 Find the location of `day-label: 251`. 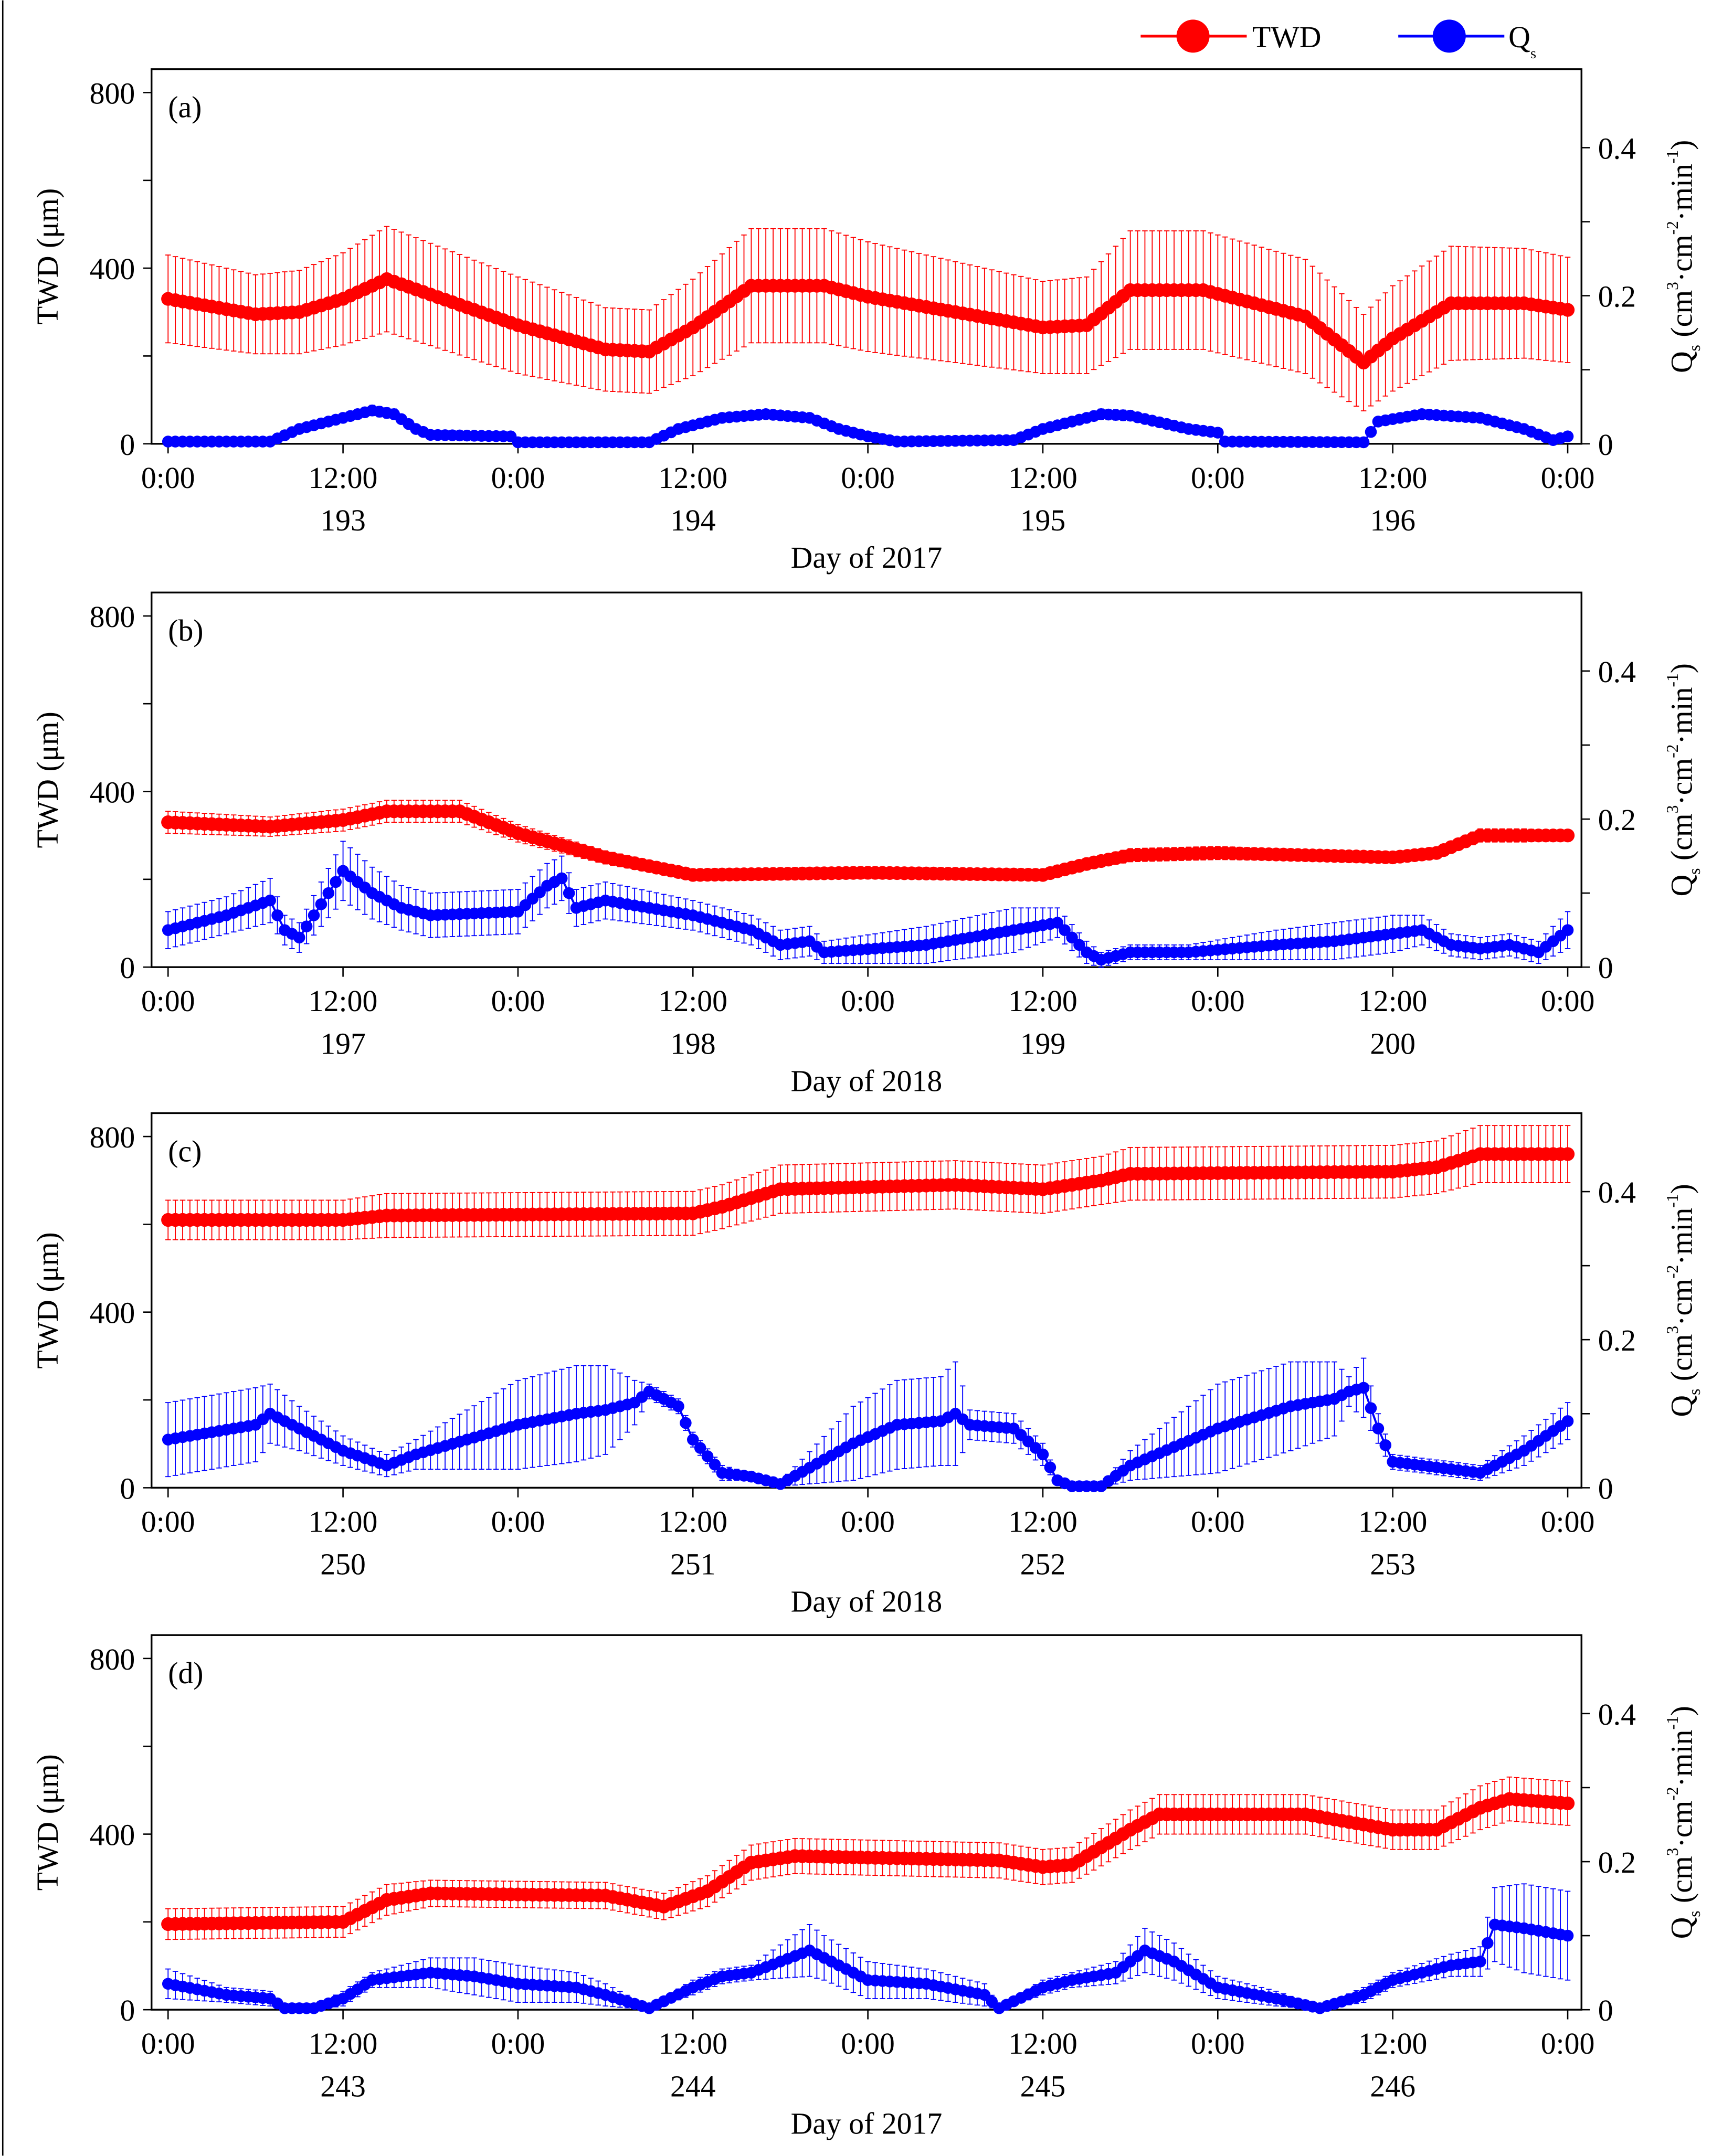

day-label: 251 is located at coordinates (693, 1564).